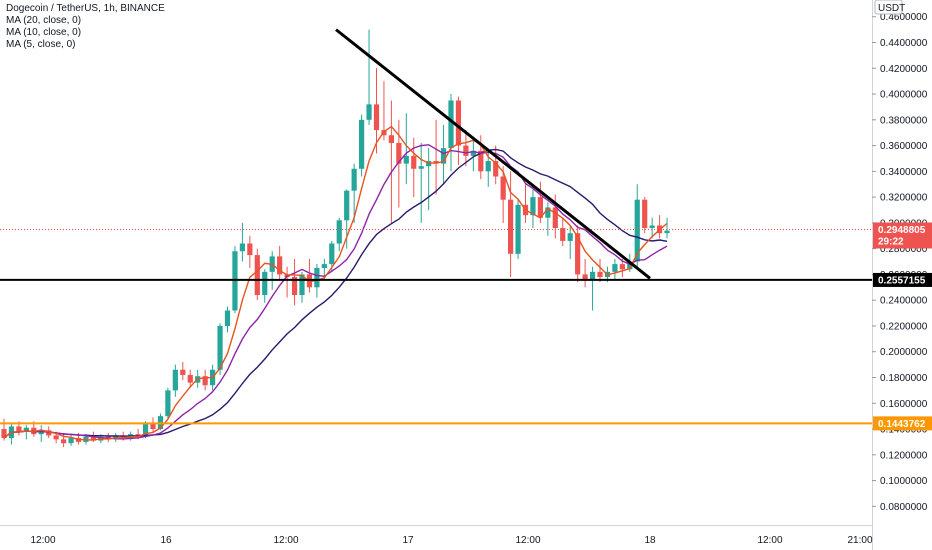 This screenshot has width=932, height=550. What do you see at coordinates (904, 198) in the screenshot?
I see `y-tick-label: 0.3200000` at bounding box center [904, 198].